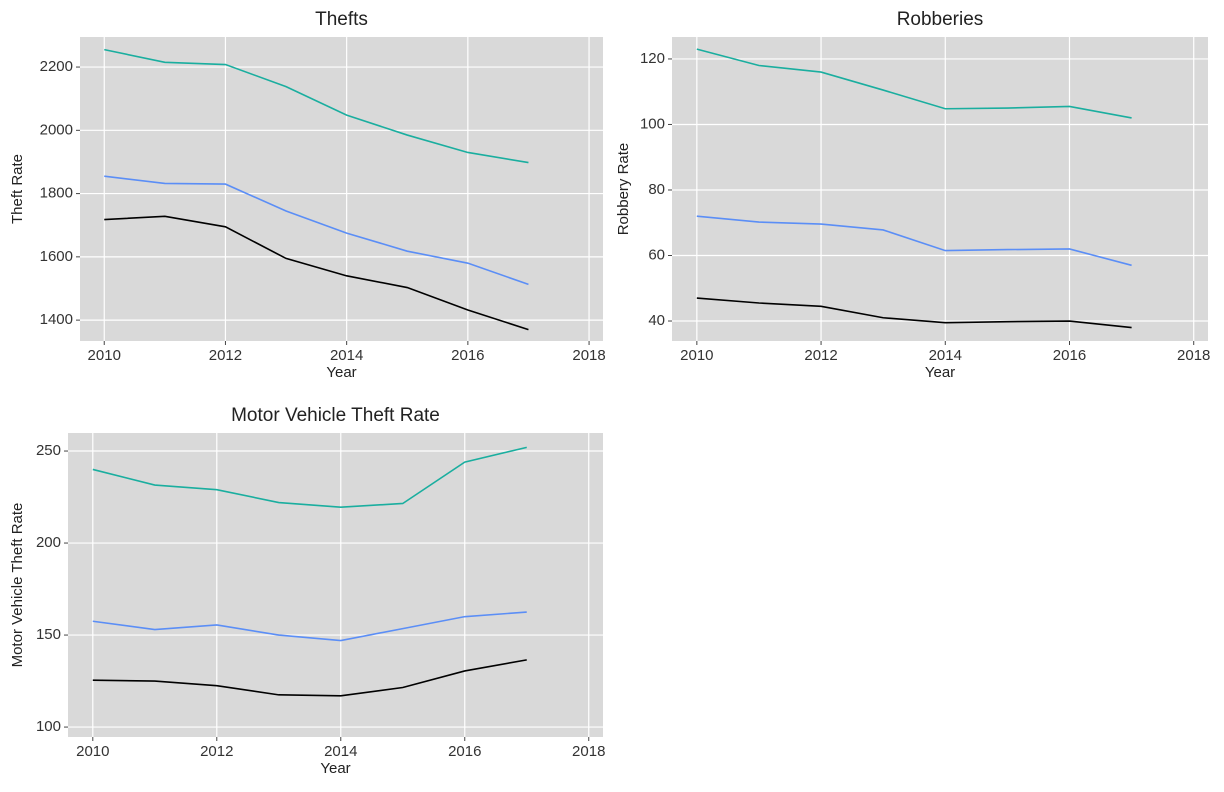 This screenshot has width=1224, height=792. Describe the element at coordinates (17, 189) in the screenshot. I see `y-axis-label: Theft Rate` at that location.